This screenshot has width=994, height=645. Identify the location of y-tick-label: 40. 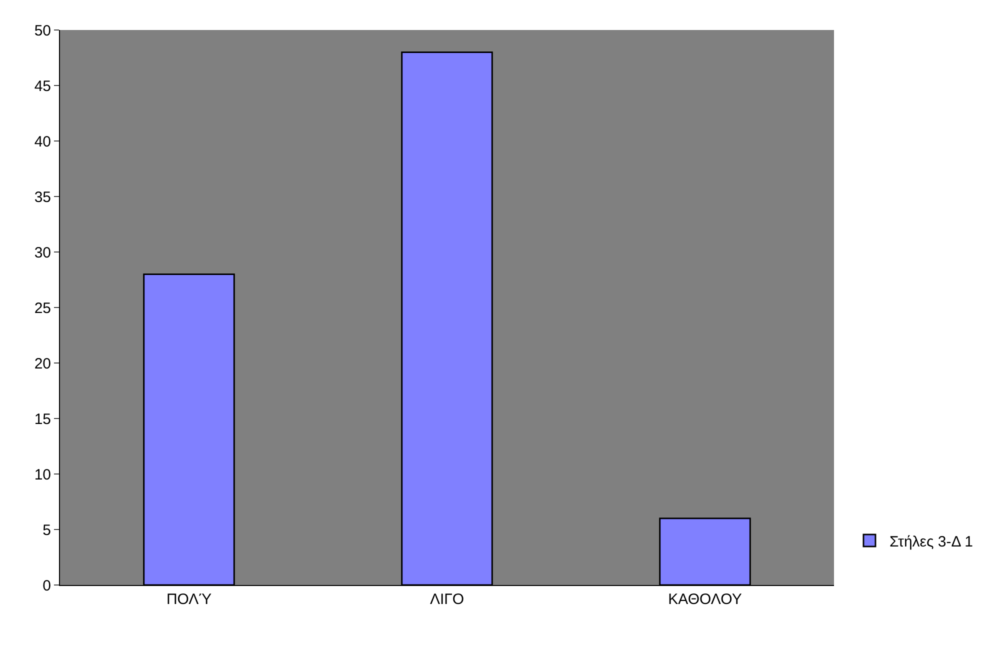
(42, 141).